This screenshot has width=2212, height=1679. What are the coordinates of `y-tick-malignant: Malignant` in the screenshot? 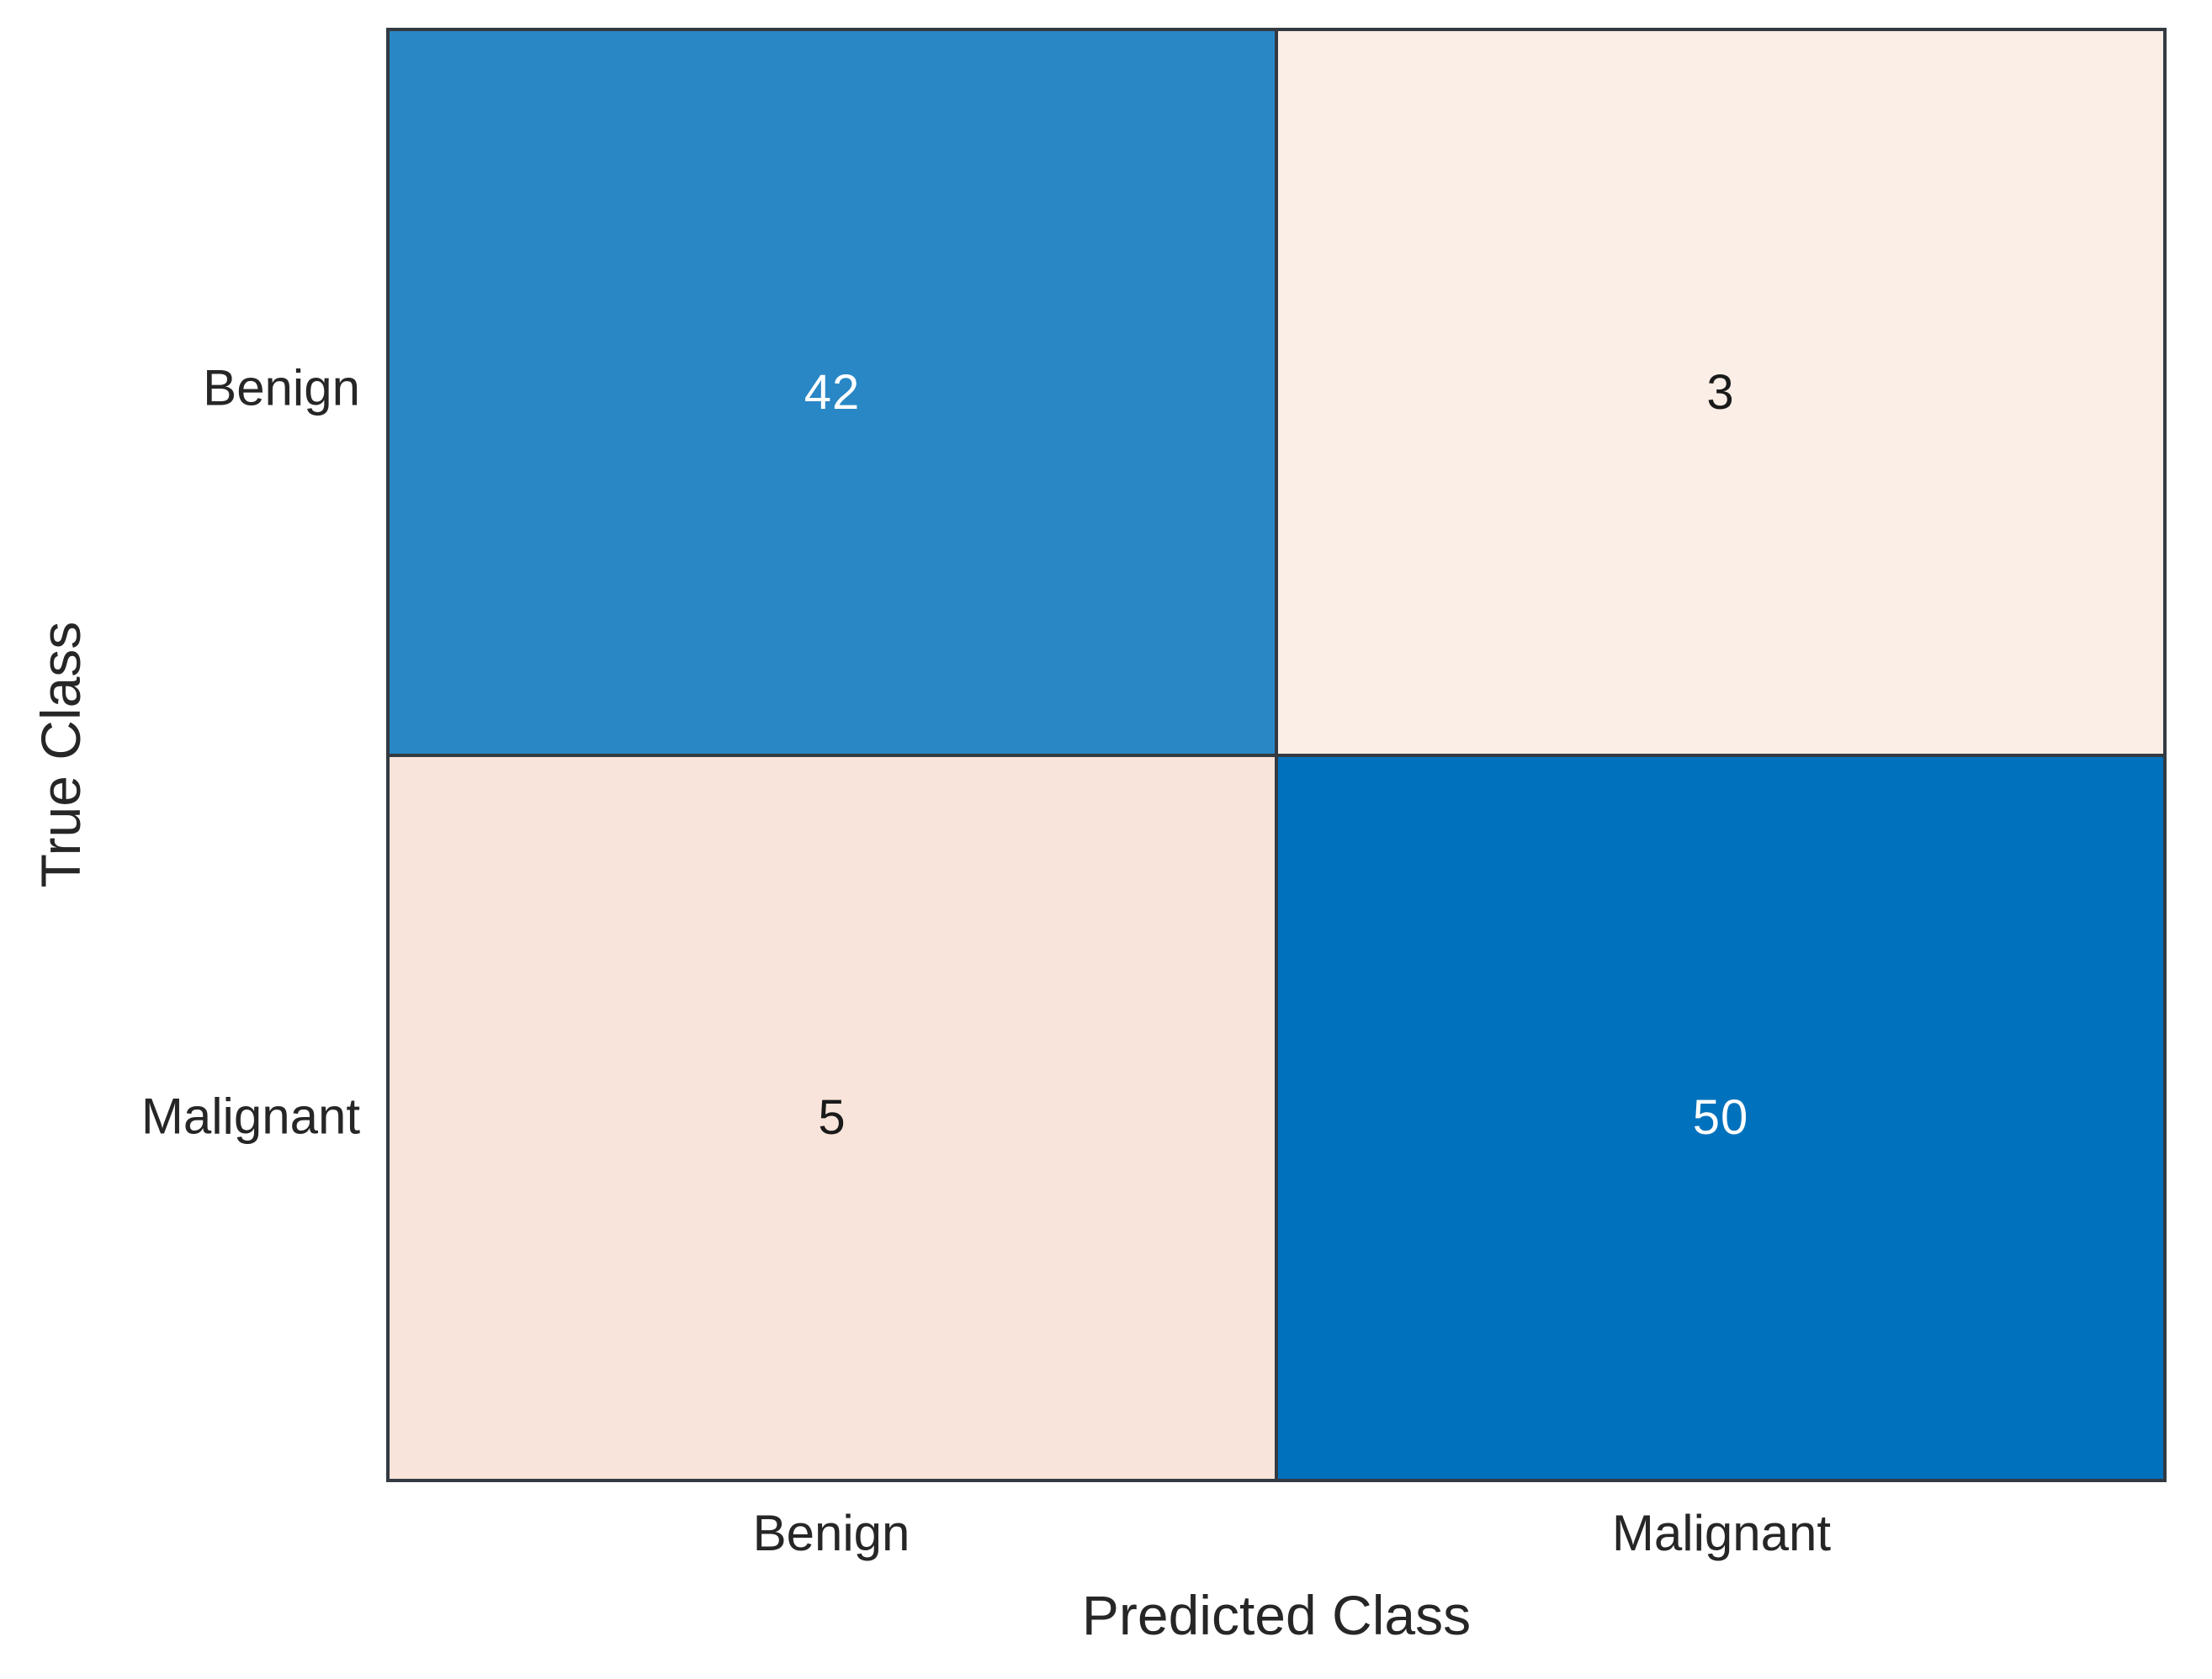 It's located at (250, 1116).